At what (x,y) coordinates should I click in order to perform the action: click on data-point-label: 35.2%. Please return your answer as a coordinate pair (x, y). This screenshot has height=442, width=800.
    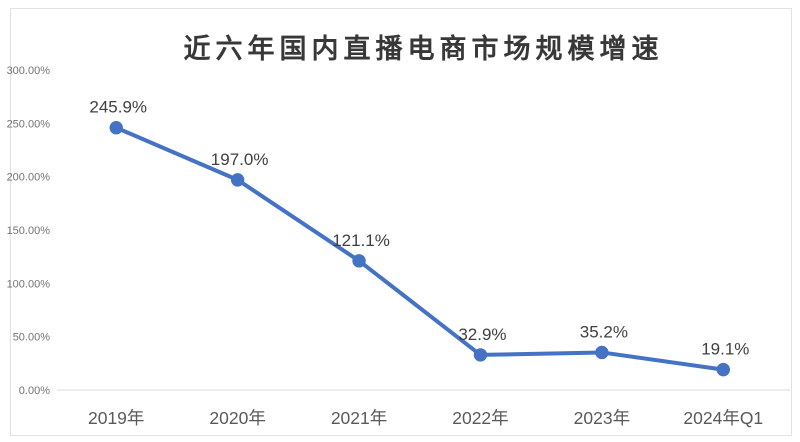
    Looking at the image, I should click on (604, 331).